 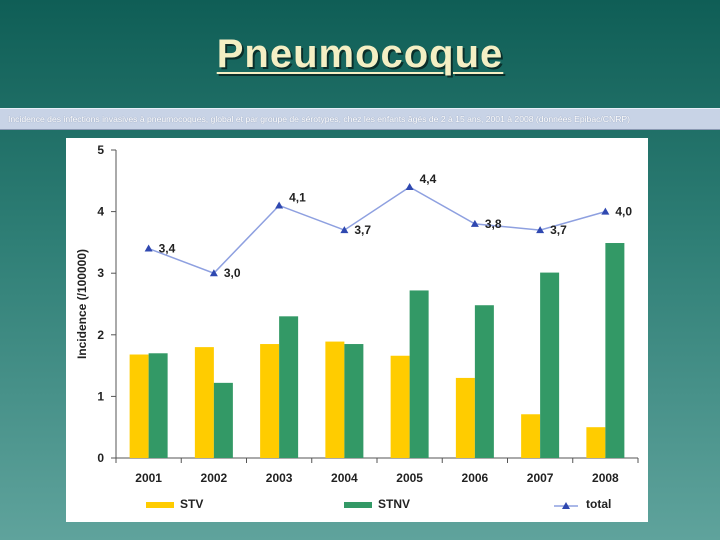 What do you see at coordinates (160, 505) in the screenshot?
I see `legend-swatch-stv` at bounding box center [160, 505].